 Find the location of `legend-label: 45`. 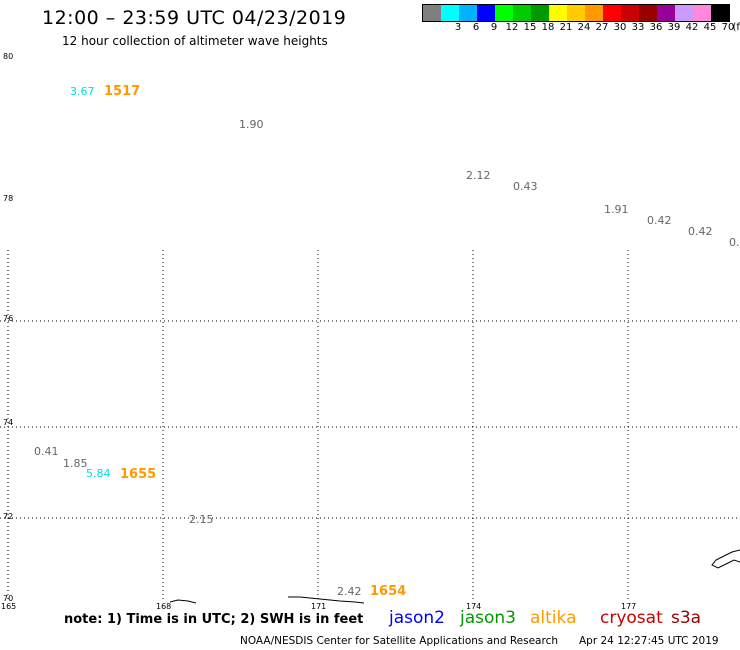

legend-label: 45 is located at coordinates (710, 27).